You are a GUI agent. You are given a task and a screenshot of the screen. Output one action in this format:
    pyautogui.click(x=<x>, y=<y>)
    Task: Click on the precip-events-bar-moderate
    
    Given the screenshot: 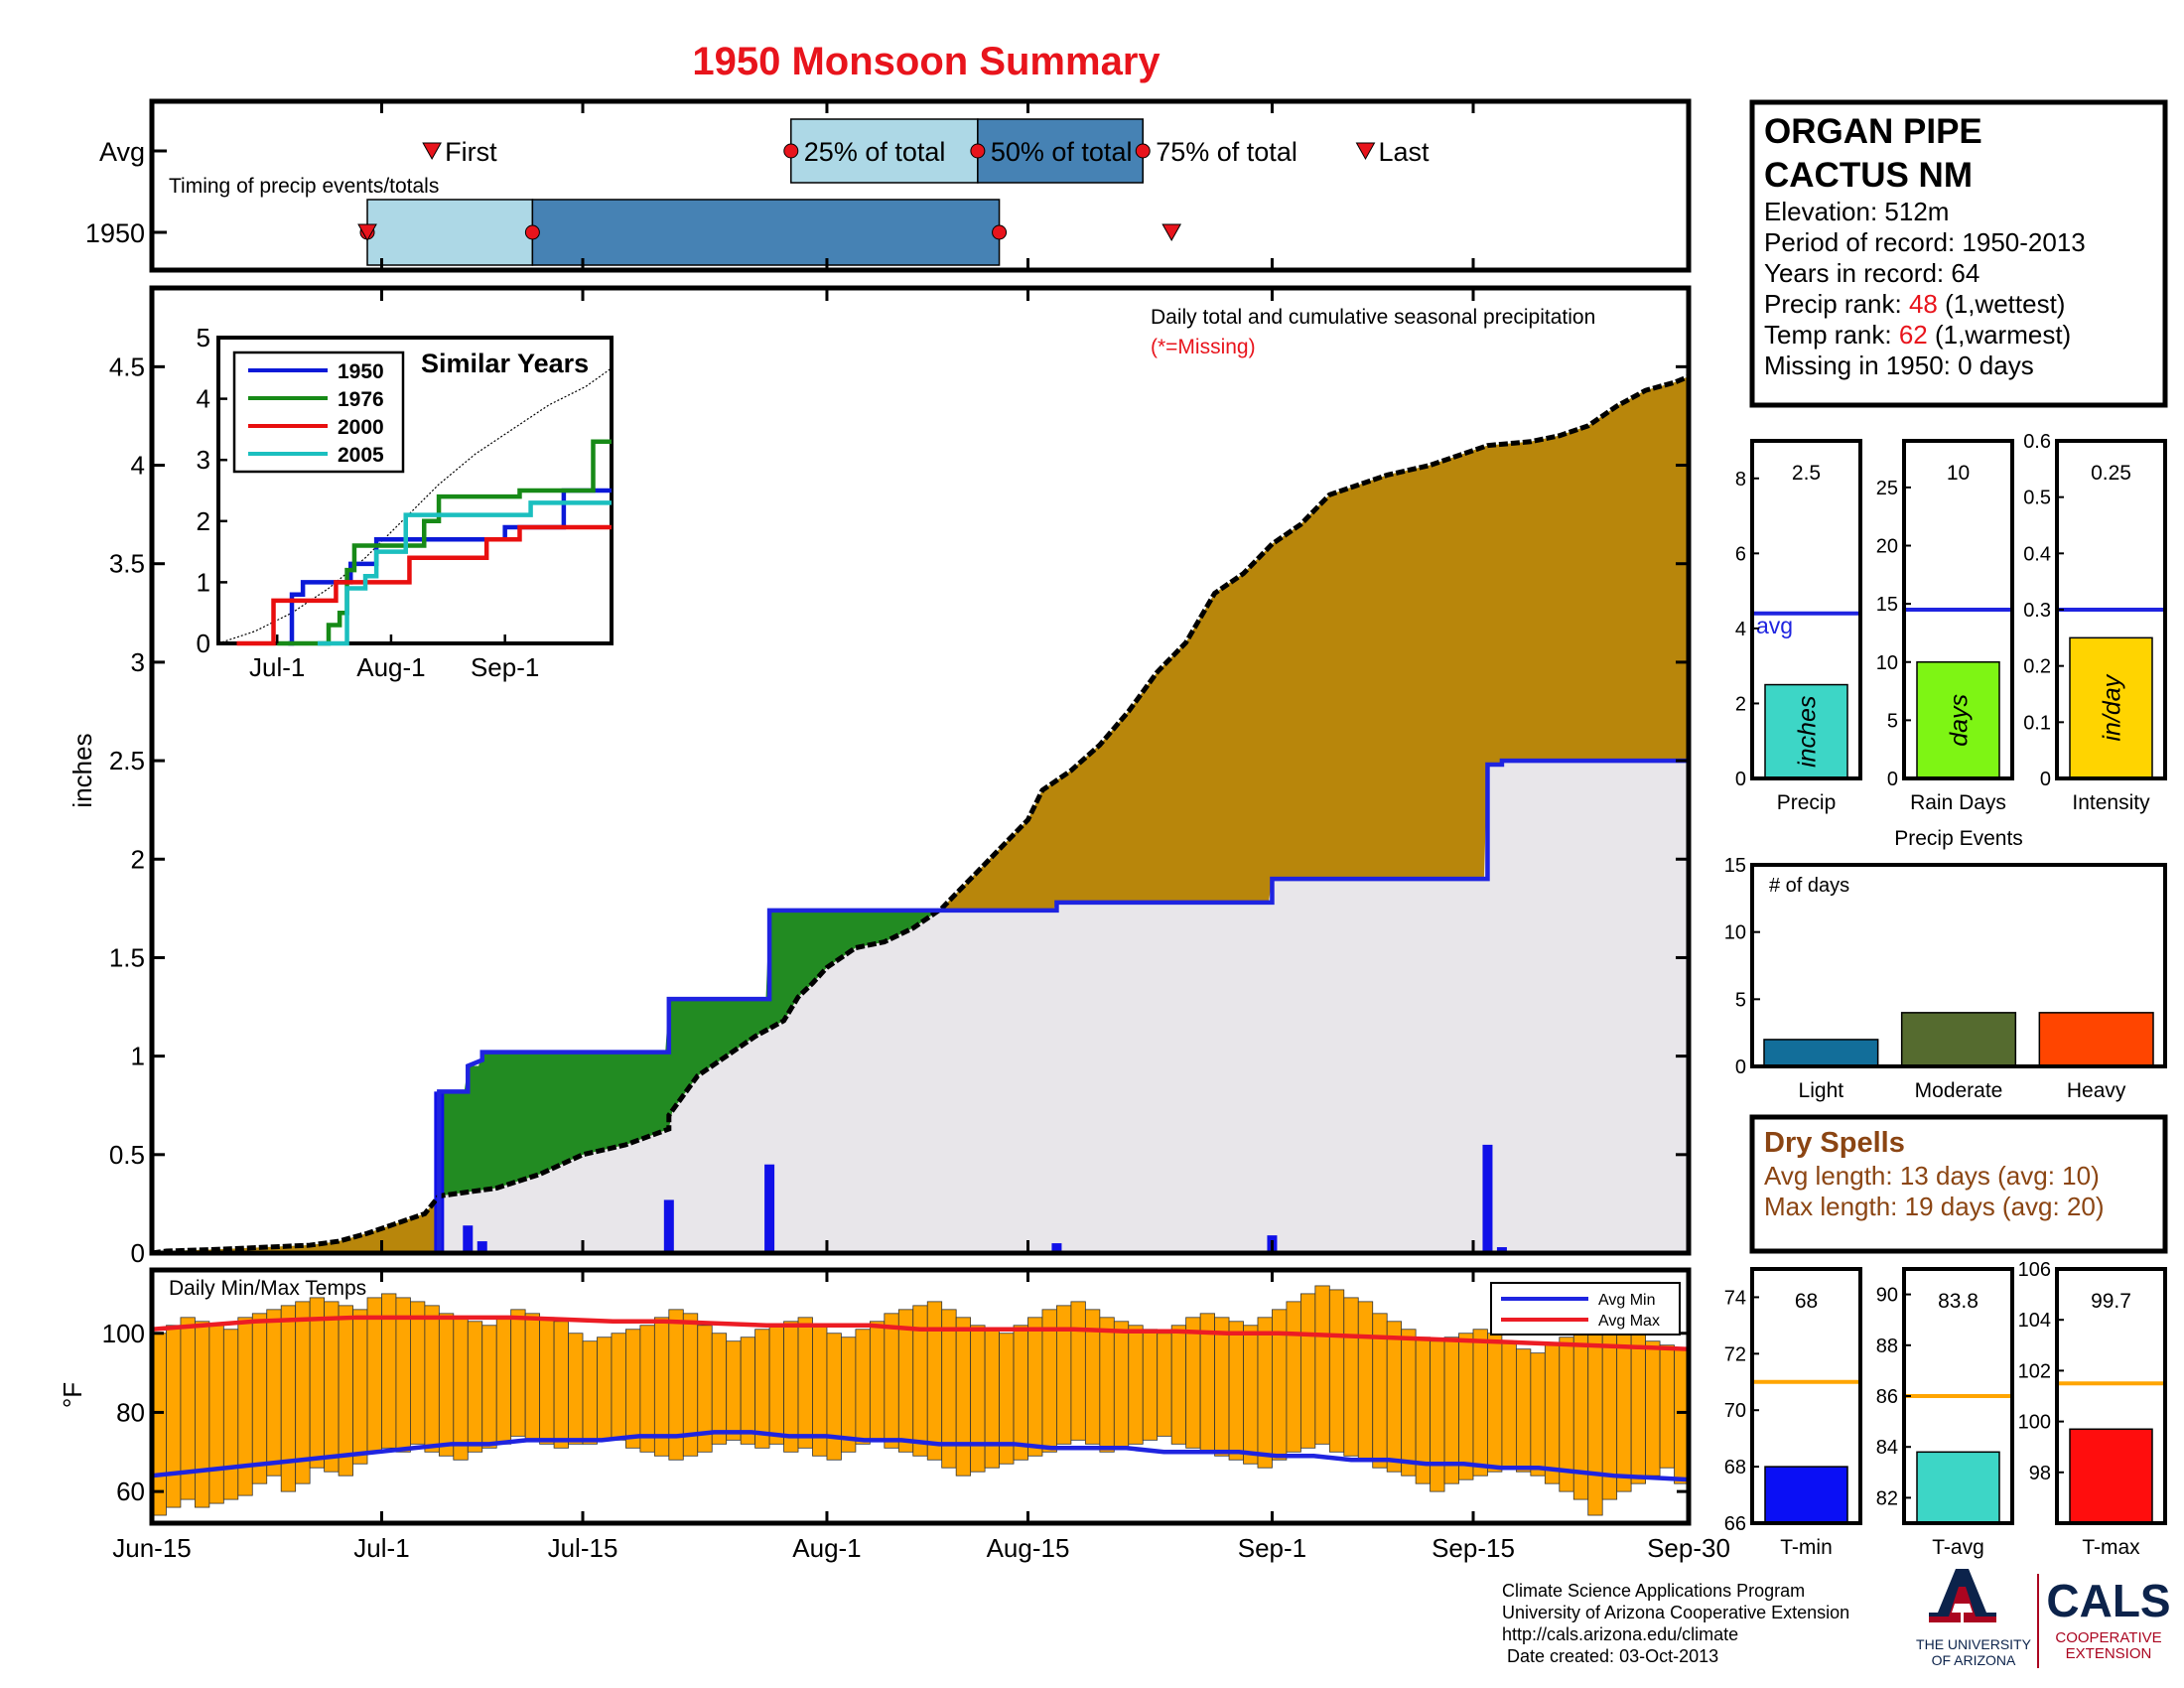 What is the action you would take?
    pyautogui.click(x=1958, y=1039)
    